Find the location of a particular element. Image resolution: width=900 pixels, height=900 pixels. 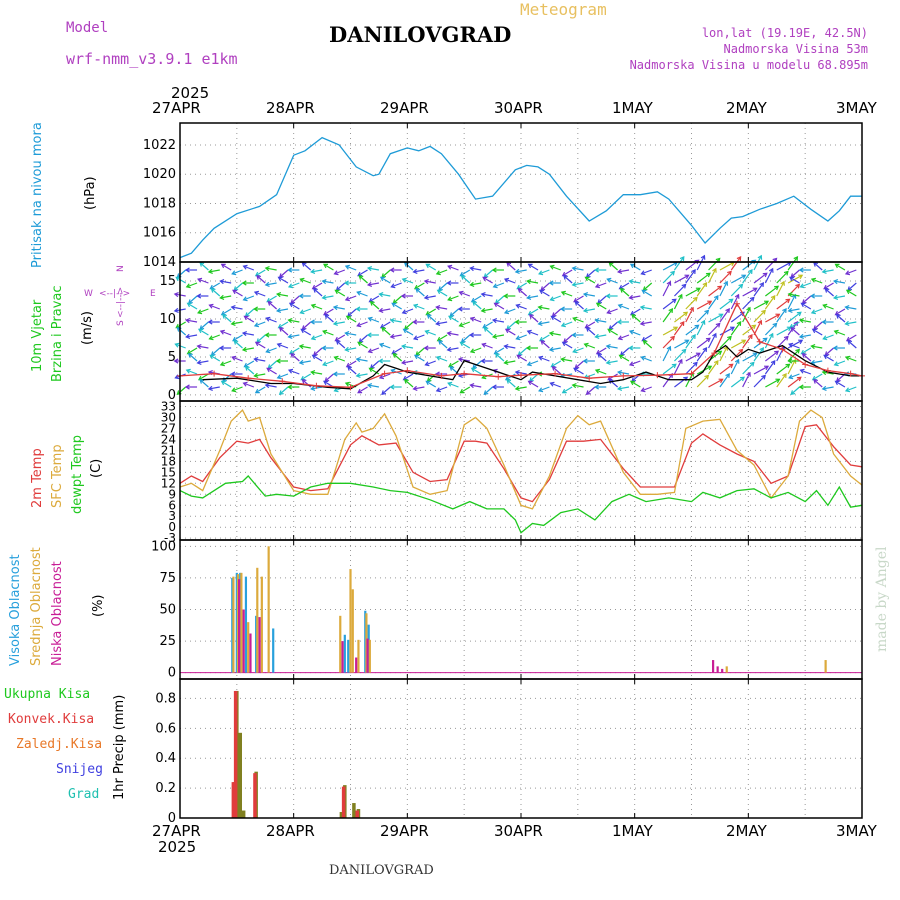

y-tick-label: 27 is located at coordinates (168, 428).